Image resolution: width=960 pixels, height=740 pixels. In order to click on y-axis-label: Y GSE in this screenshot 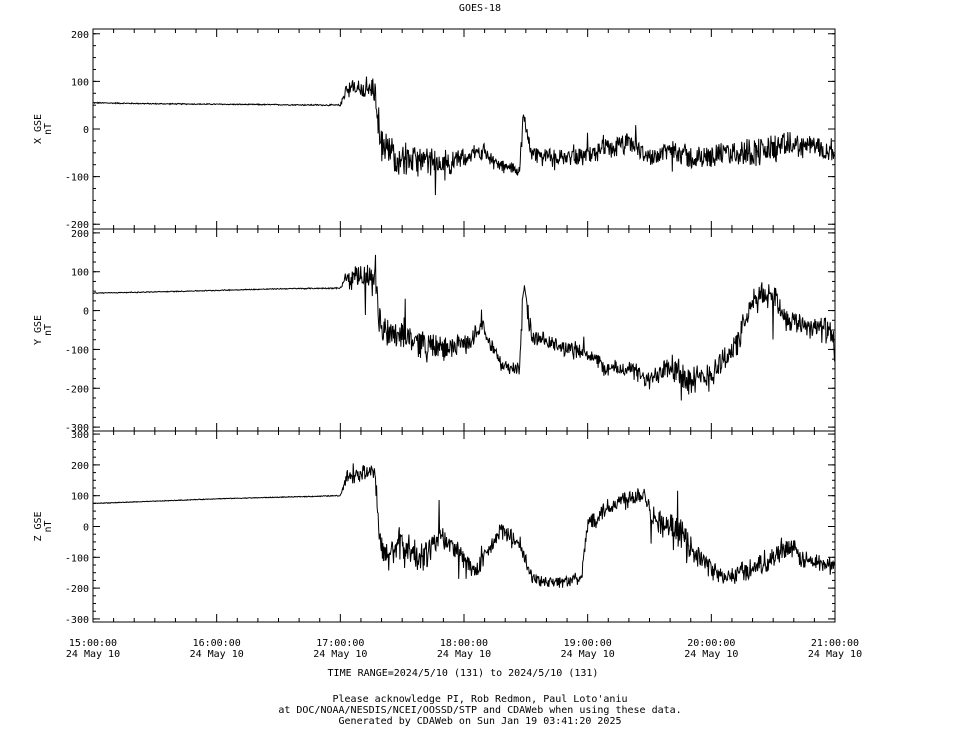, I will do `click(38, 330)`.